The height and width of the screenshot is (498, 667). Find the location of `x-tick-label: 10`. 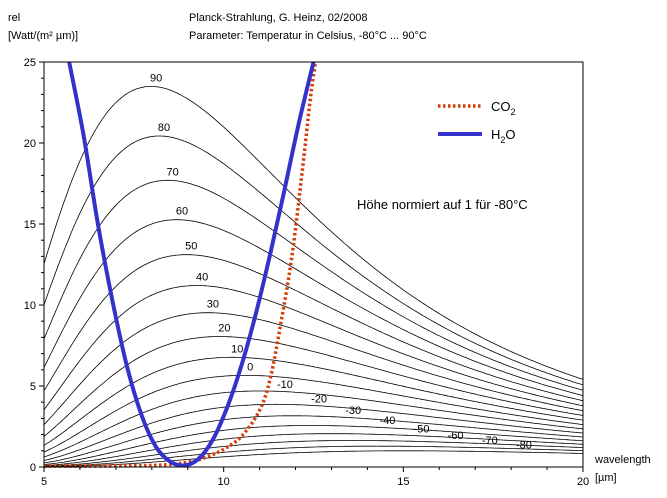

x-tick-label: 10 is located at coordinates (224, 482).